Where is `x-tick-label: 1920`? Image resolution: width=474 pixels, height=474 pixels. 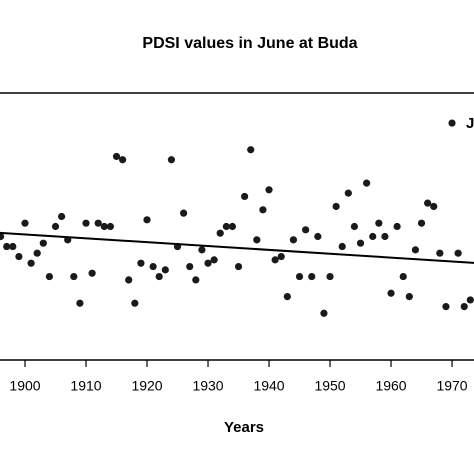 x-tick-label: 1920 is located at coordinates (146, 386).